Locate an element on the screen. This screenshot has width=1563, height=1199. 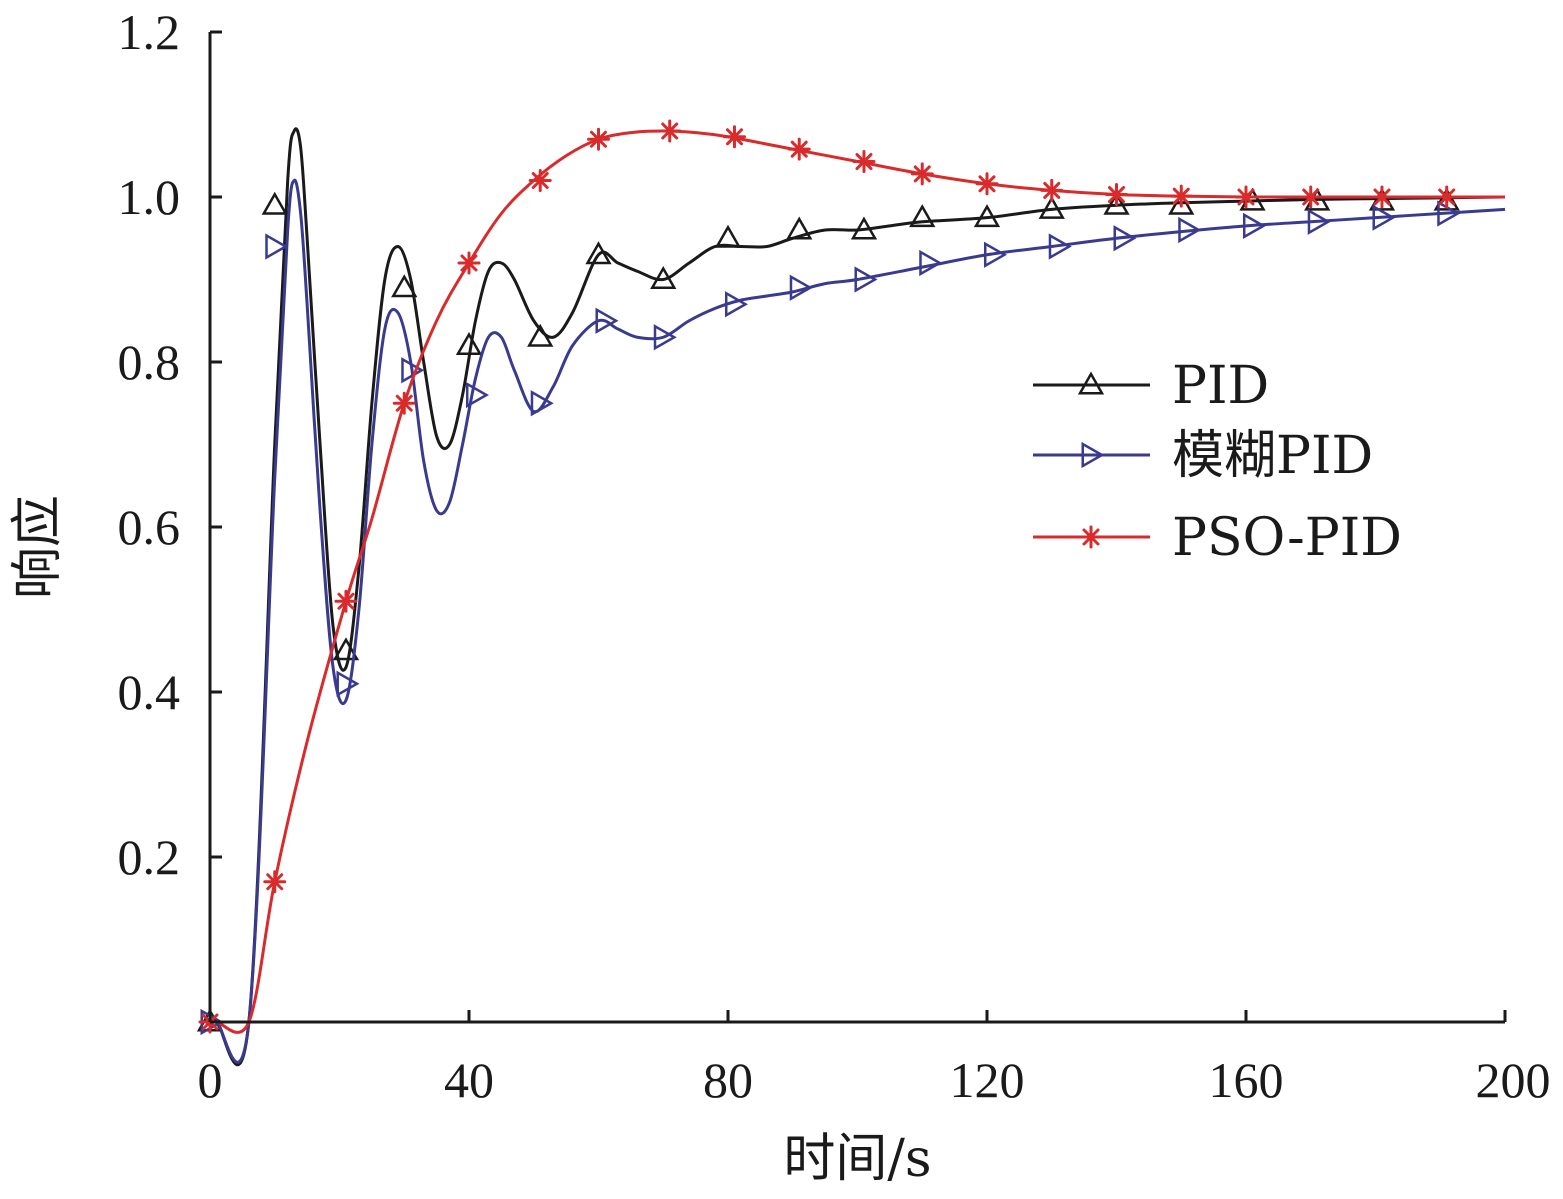
y-tick-label: 1.2 is located at coordinates (149, 32).